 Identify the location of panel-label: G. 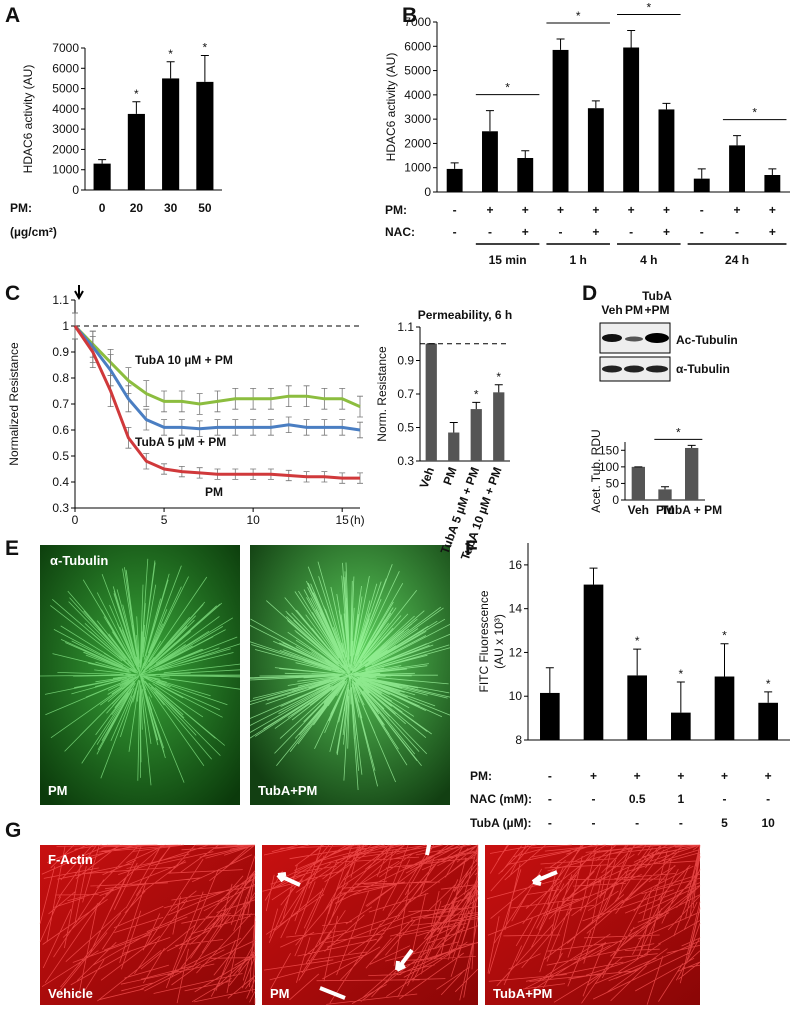
(13, 830).